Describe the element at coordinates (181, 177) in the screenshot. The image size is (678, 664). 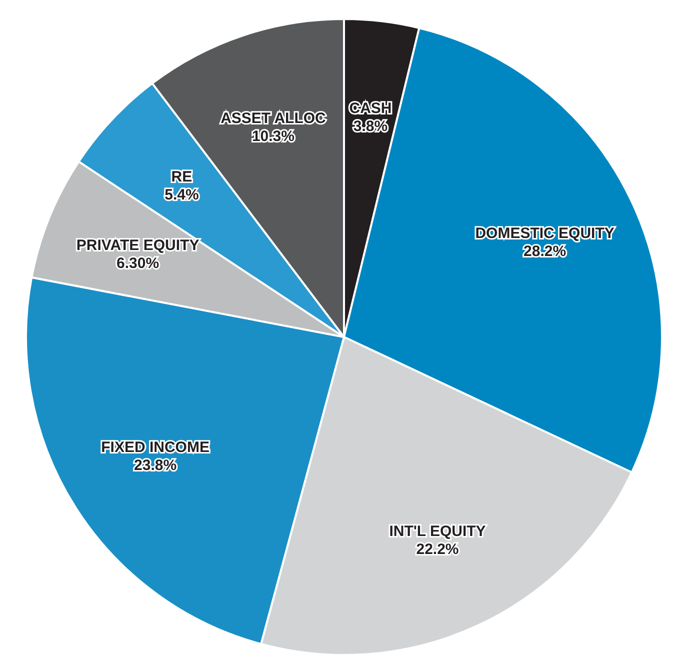
I see `slice-label: RE` at that location.